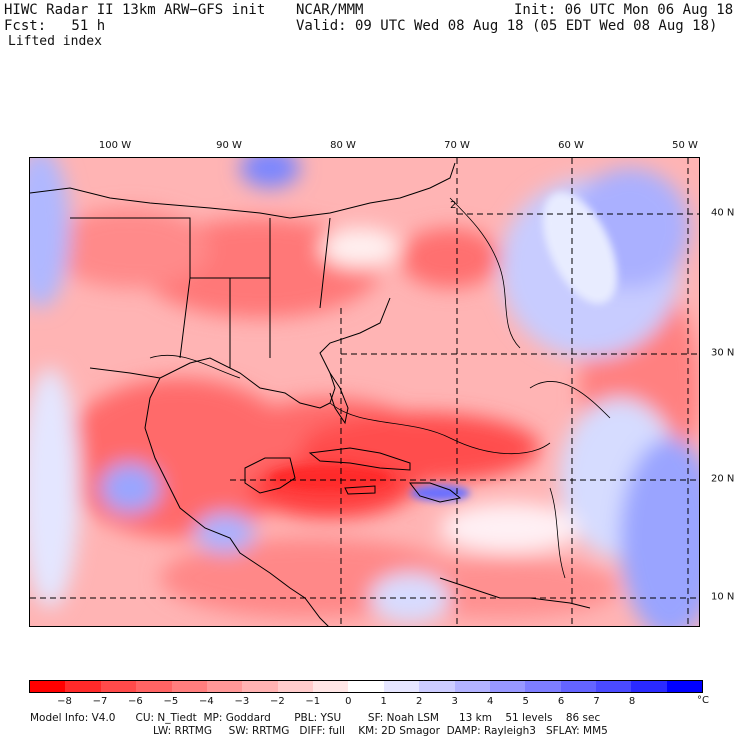 This screenshot has width=740, height=740. Describe the element at coordinates (723, 597) in the screenshot. I see `lat-label-10n: 10 N` at that location.